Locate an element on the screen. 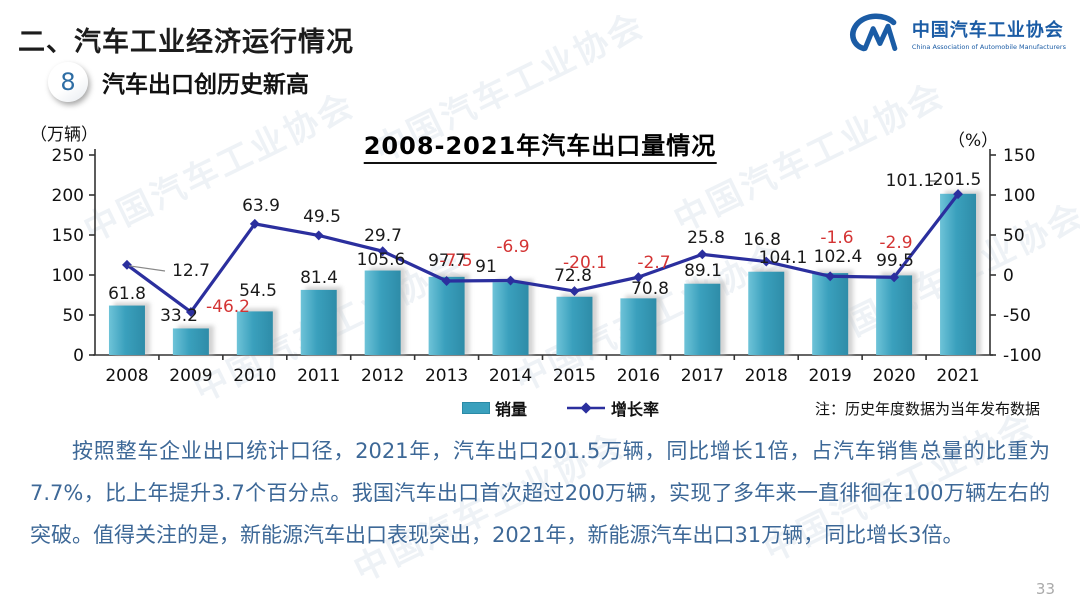  x-axis-year-label: 2018 is located at coordinates (766, 376).